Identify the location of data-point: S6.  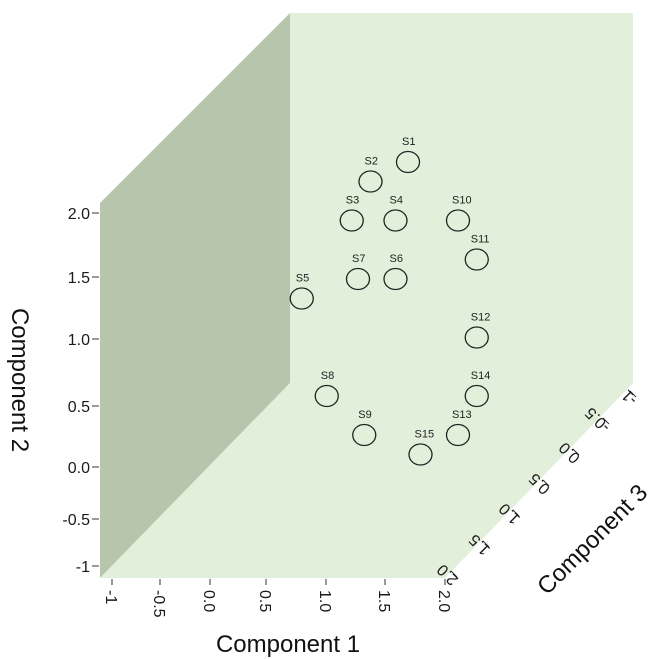
(395, 272).